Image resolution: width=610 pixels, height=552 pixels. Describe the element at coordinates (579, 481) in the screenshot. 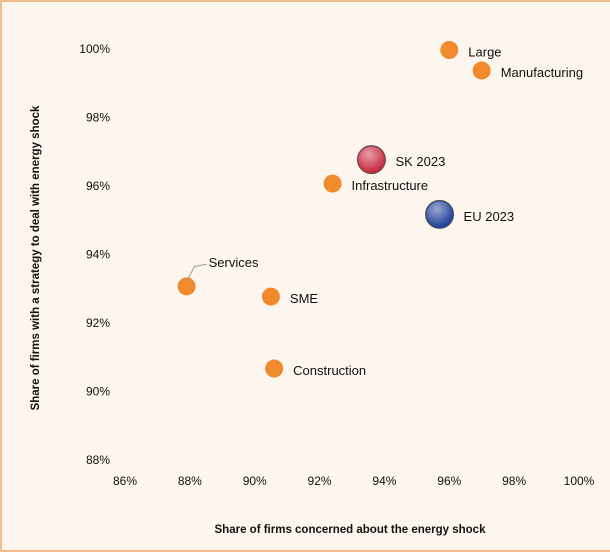

I see `x-tick-label: 100%` at that location.